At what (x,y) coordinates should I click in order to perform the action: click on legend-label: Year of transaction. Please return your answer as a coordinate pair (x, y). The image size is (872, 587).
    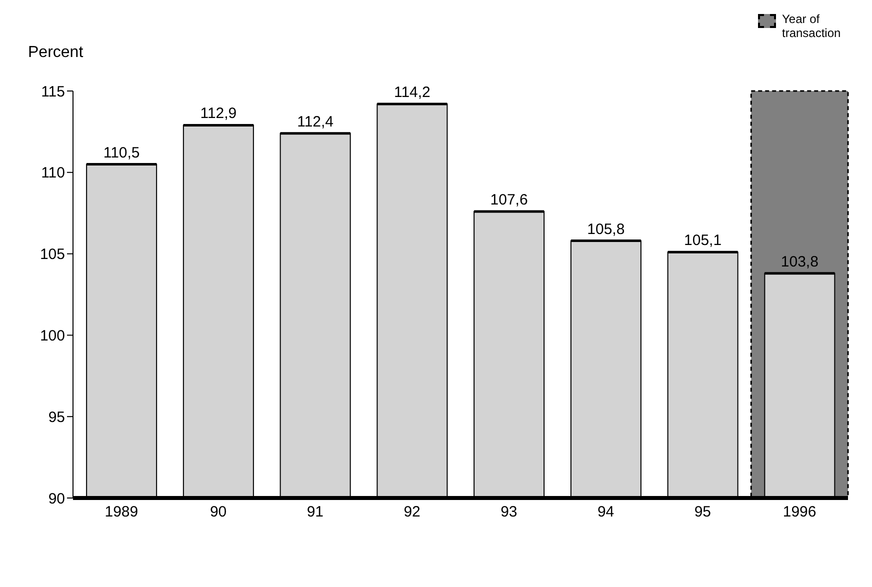
    Looking at the image, I should click on (812, 26).